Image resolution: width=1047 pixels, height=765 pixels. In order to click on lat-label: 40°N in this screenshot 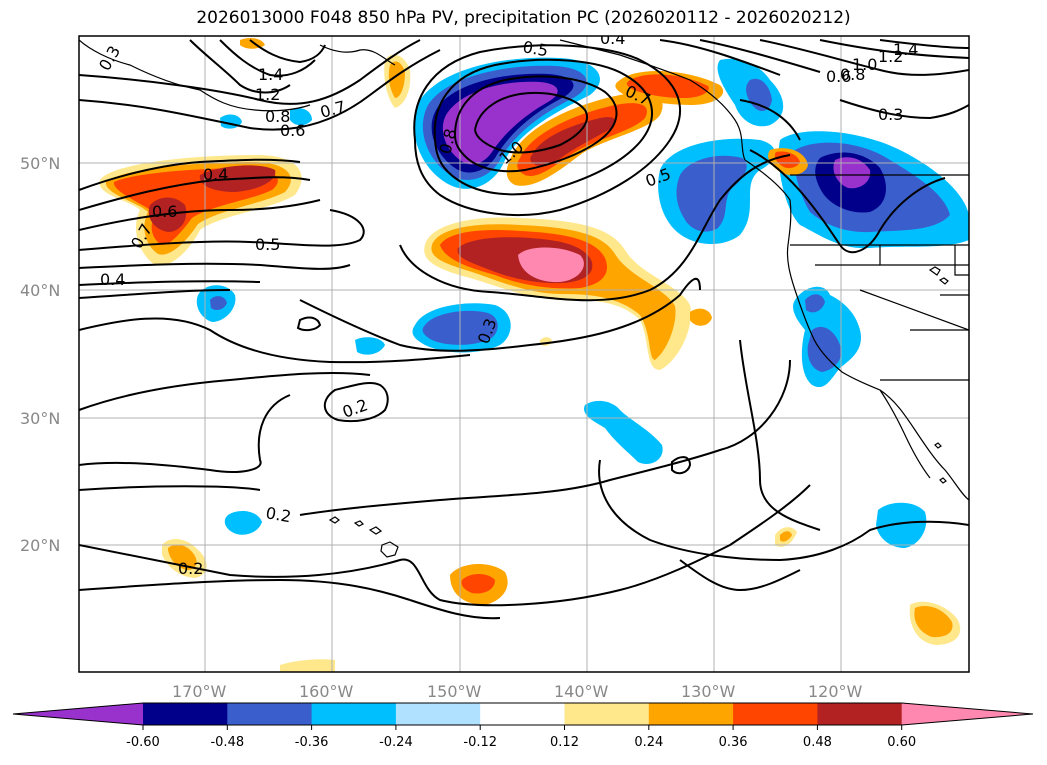, I will do `click(40, 290)`.